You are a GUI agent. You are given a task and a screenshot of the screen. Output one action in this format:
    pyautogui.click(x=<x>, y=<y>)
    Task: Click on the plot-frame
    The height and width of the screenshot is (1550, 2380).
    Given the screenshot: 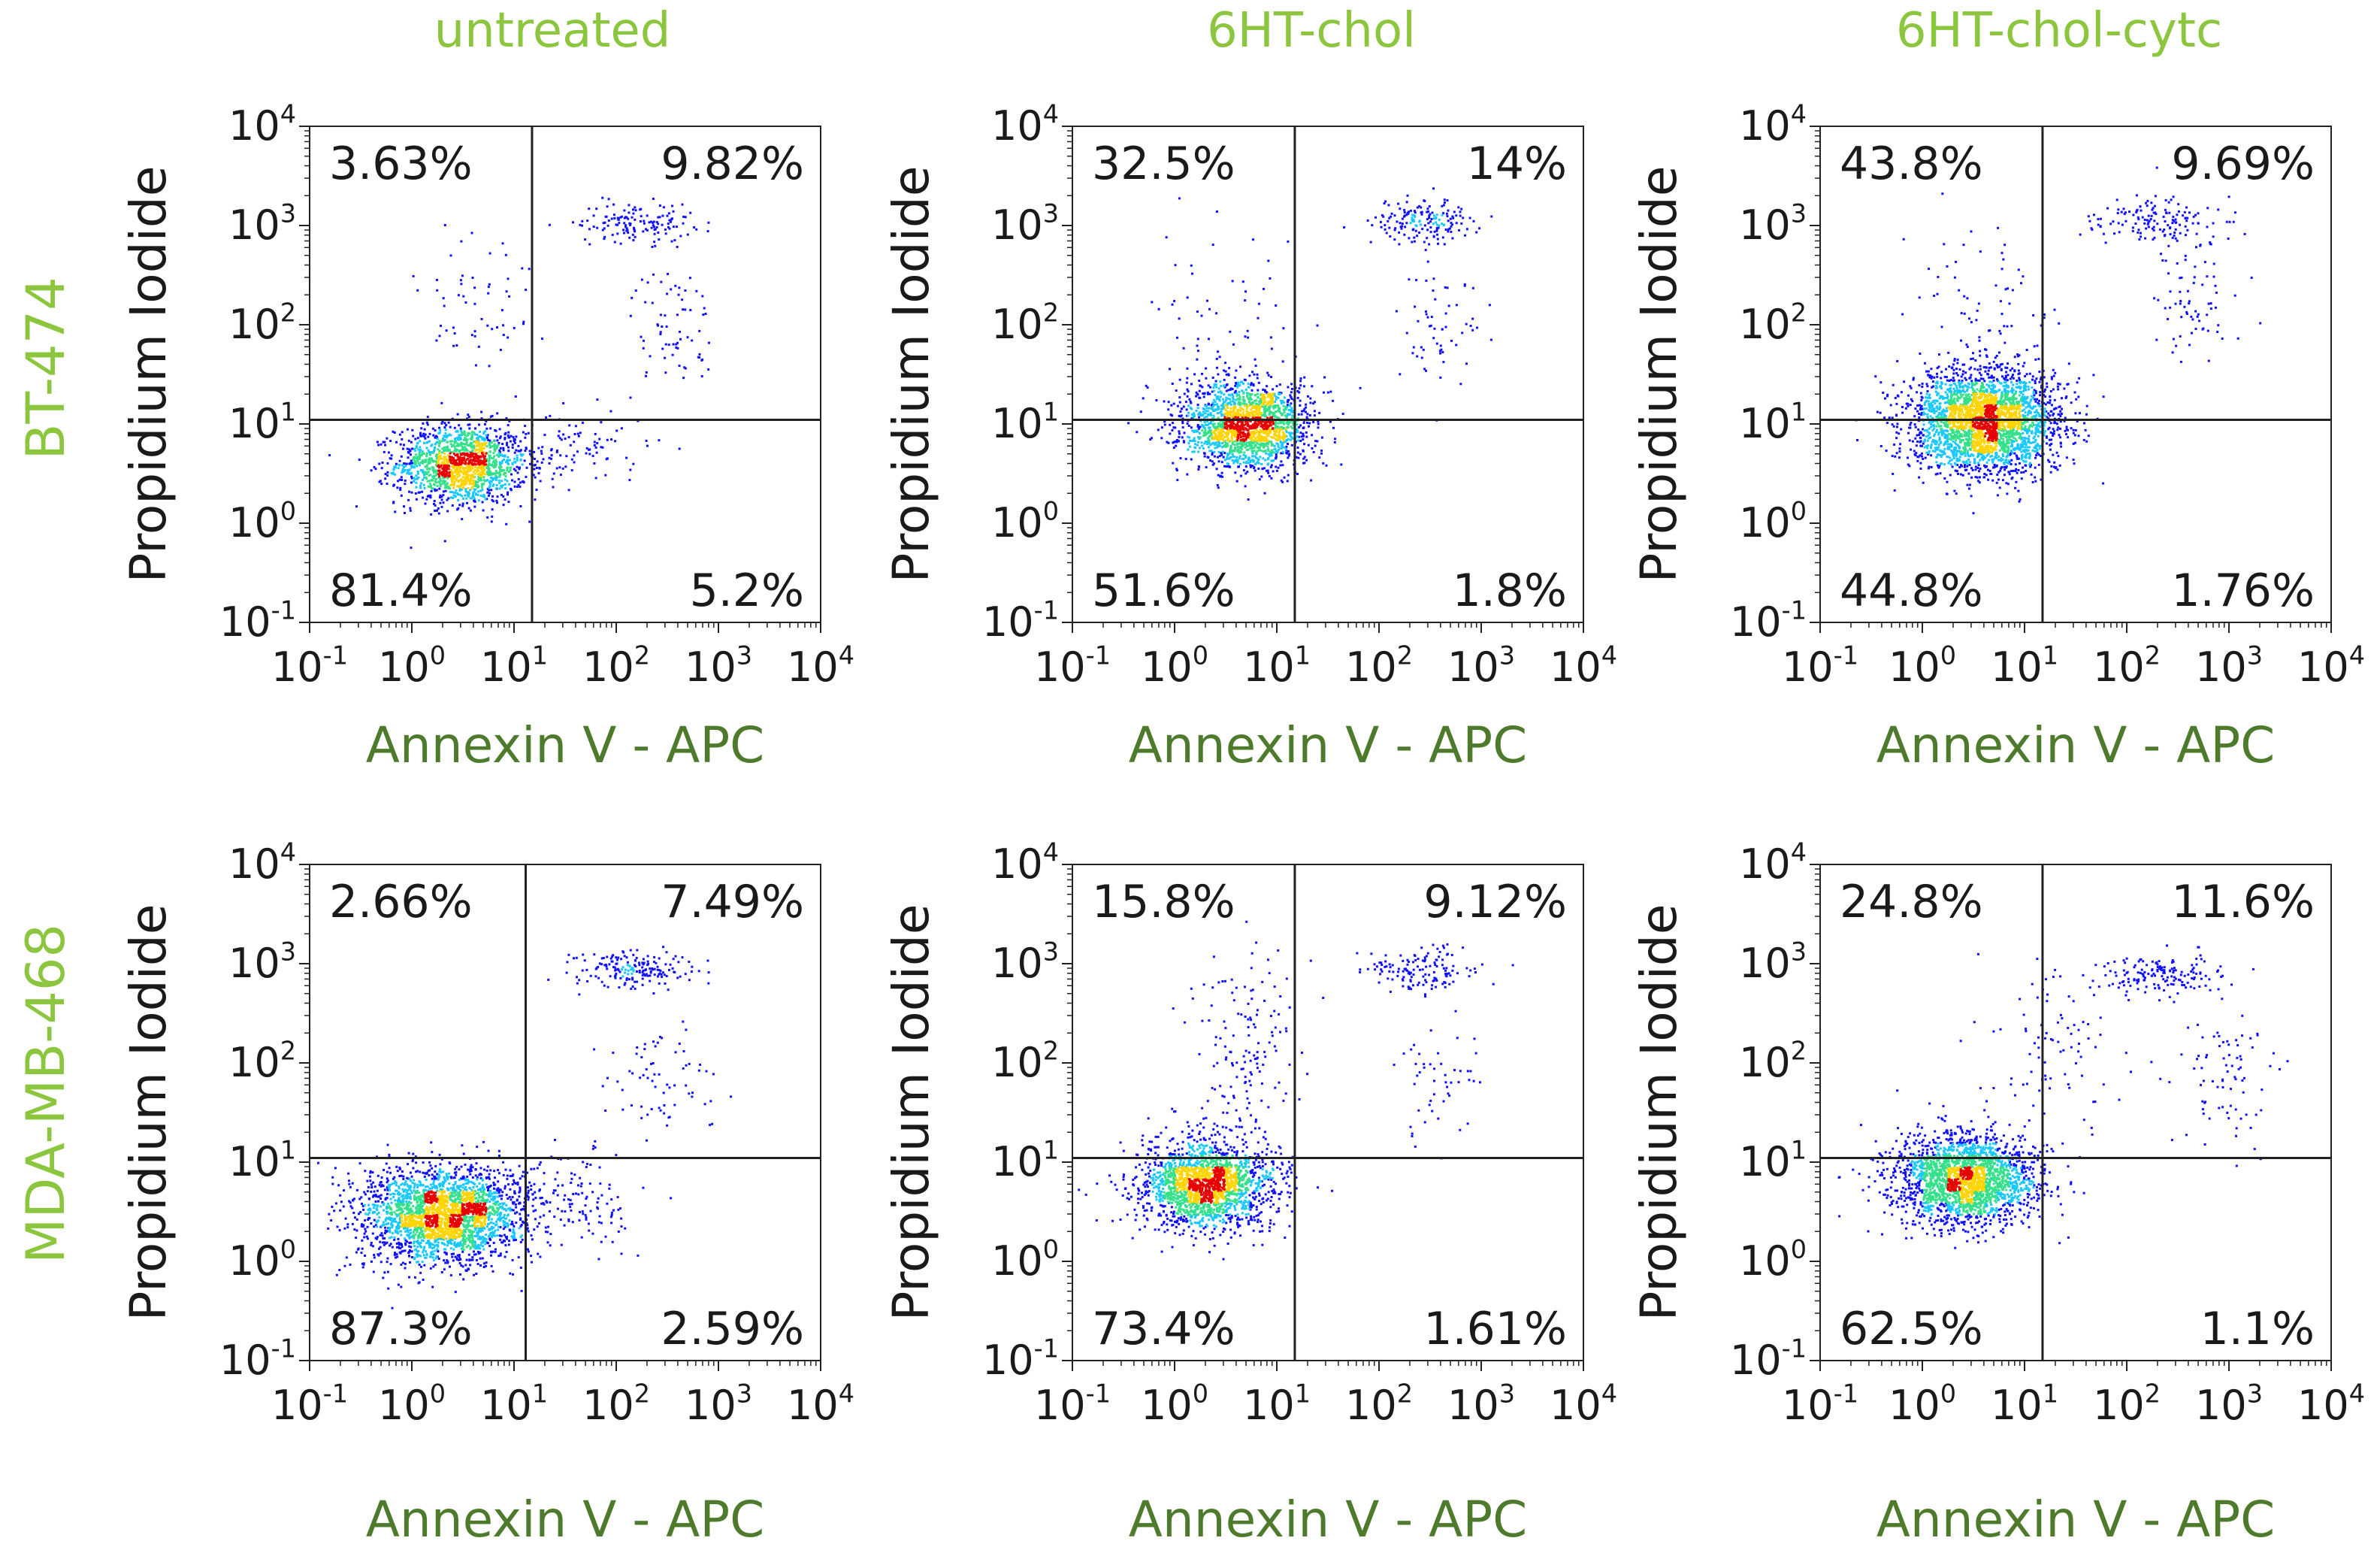 What is the action you would take?
    pyautogui.click(x=2075, y=374)
    